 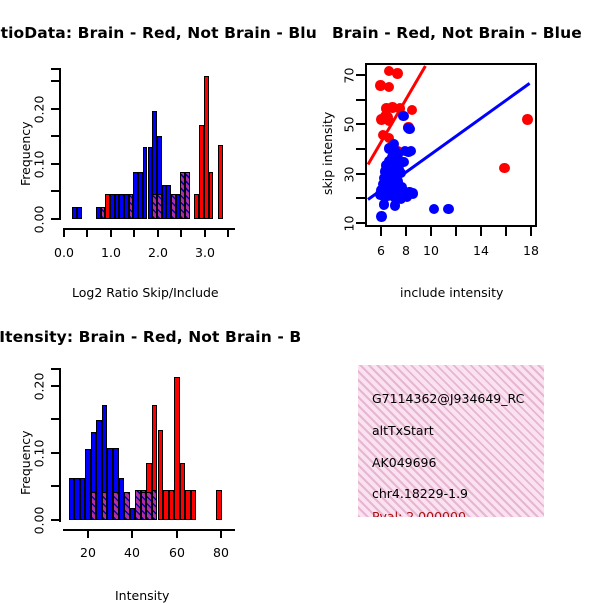 I want to click on scatter-ylabel: skip intensity, so click(x=327, y=153).